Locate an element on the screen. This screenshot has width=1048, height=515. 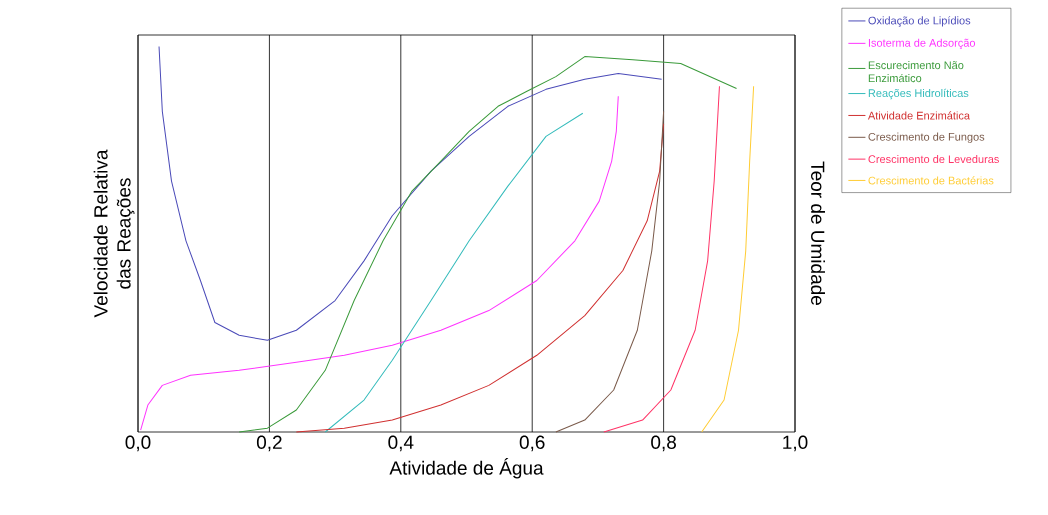
x-tick-label: 0,8 is located at coordinates (663, 443).